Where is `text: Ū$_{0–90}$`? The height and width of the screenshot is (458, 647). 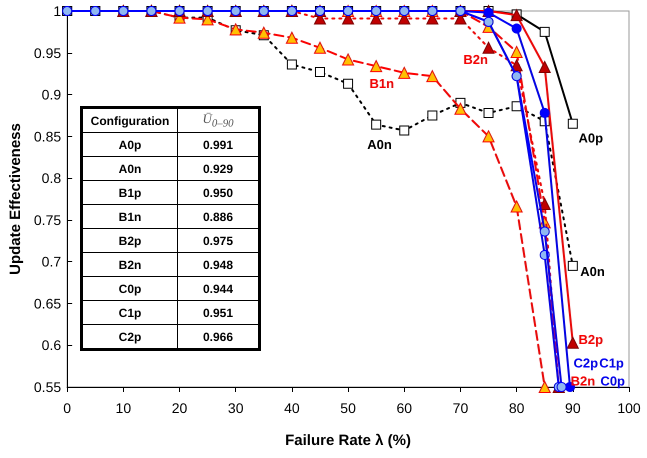 text: Ū$_{0–90}$ is located at coordinates (219, 120).